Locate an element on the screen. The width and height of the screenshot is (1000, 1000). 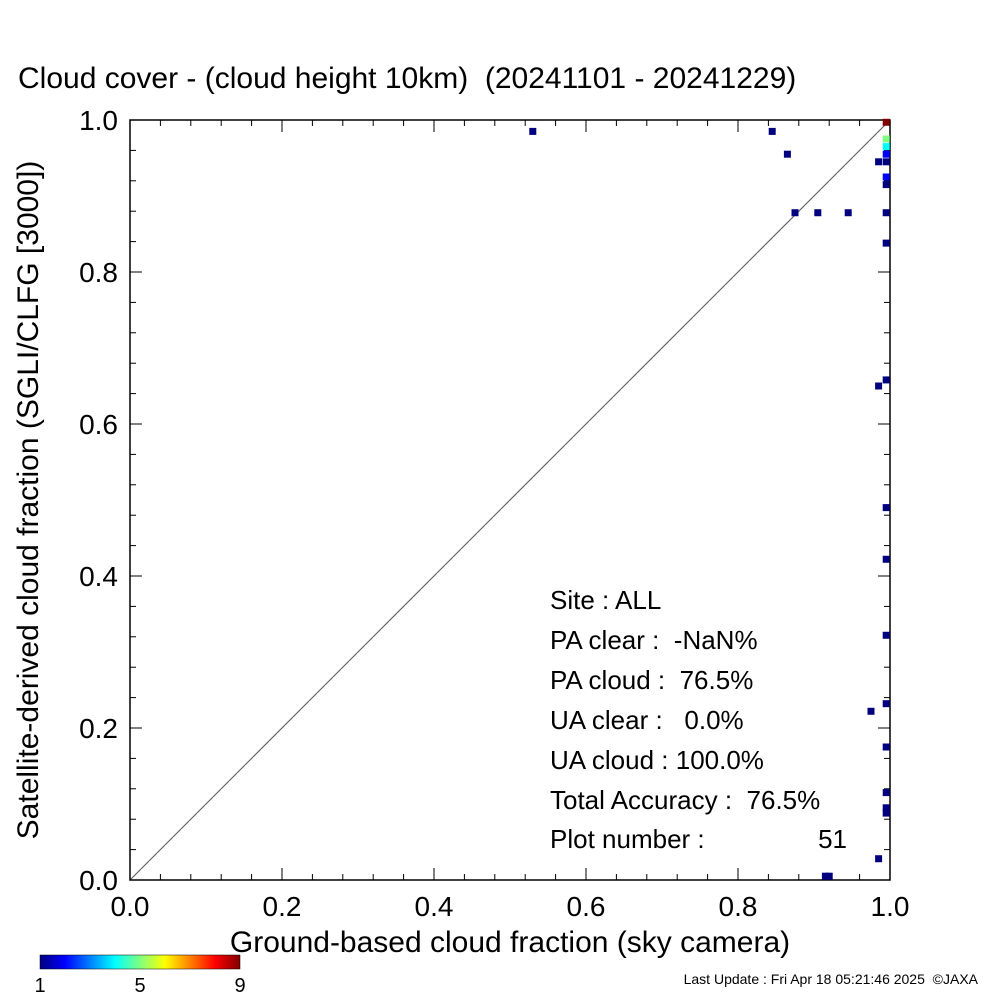
stat-plot-number-label: Plot number : is located at coordinates (627, 839).